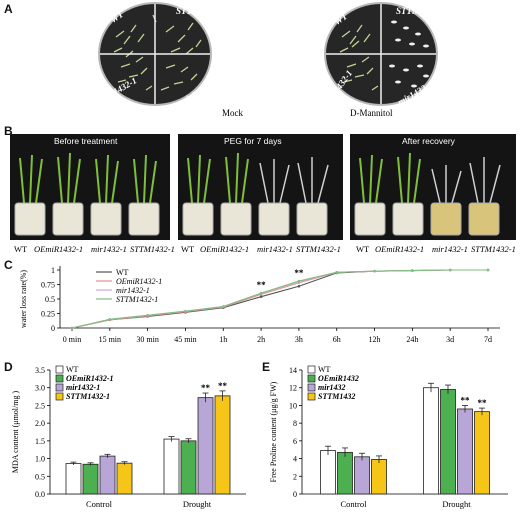 This screenshot has width=520, height=513. I want to click on panel-letter-b: B, so click(8, 131).